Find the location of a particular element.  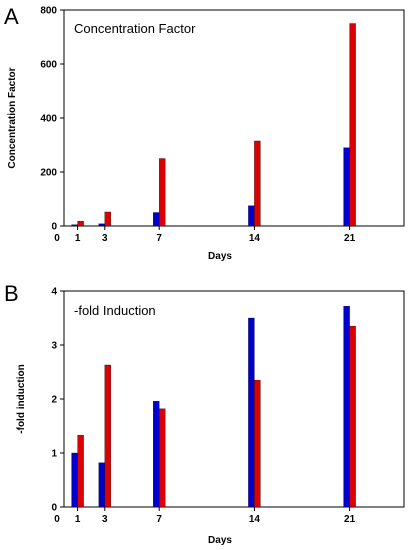

y-axis-label-b: -fold induction is located at coordinates (21, 398).